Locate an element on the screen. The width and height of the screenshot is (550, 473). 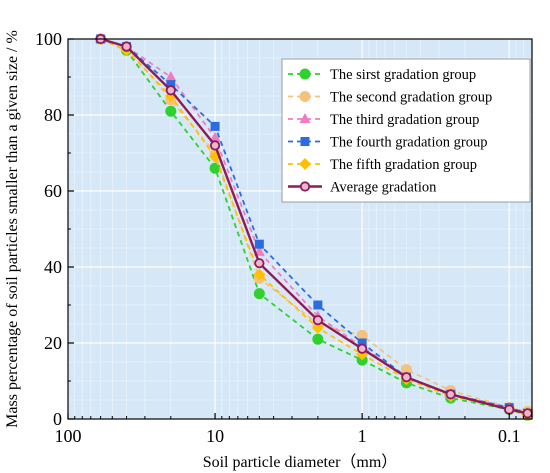
y-tick-label: 100 is located at coordinates (48, 39).